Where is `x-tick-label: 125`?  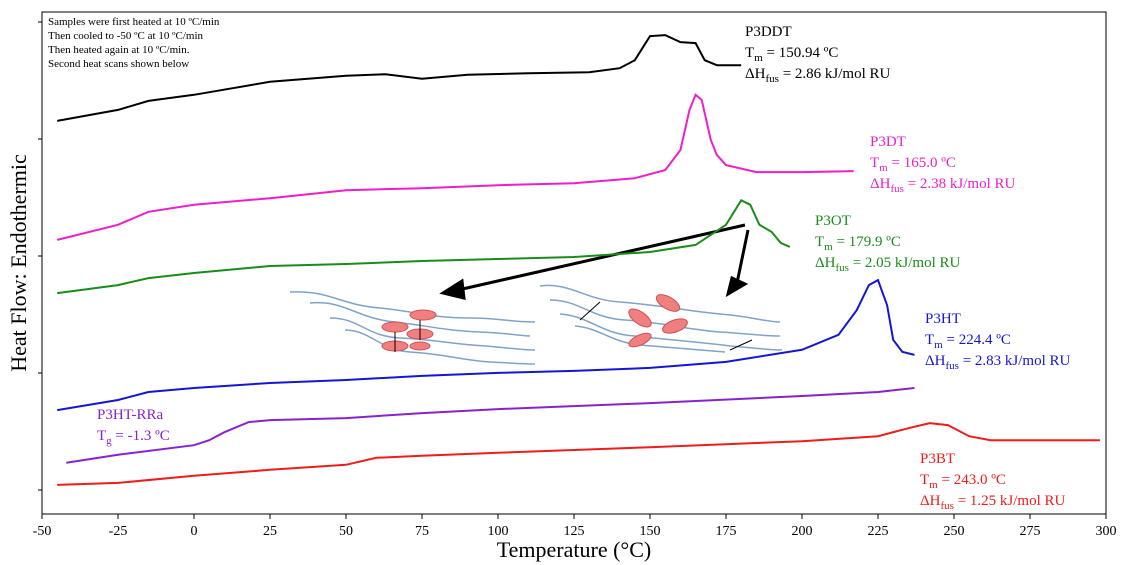
x-tick-label: 125 is located at coordinates (574, 531).